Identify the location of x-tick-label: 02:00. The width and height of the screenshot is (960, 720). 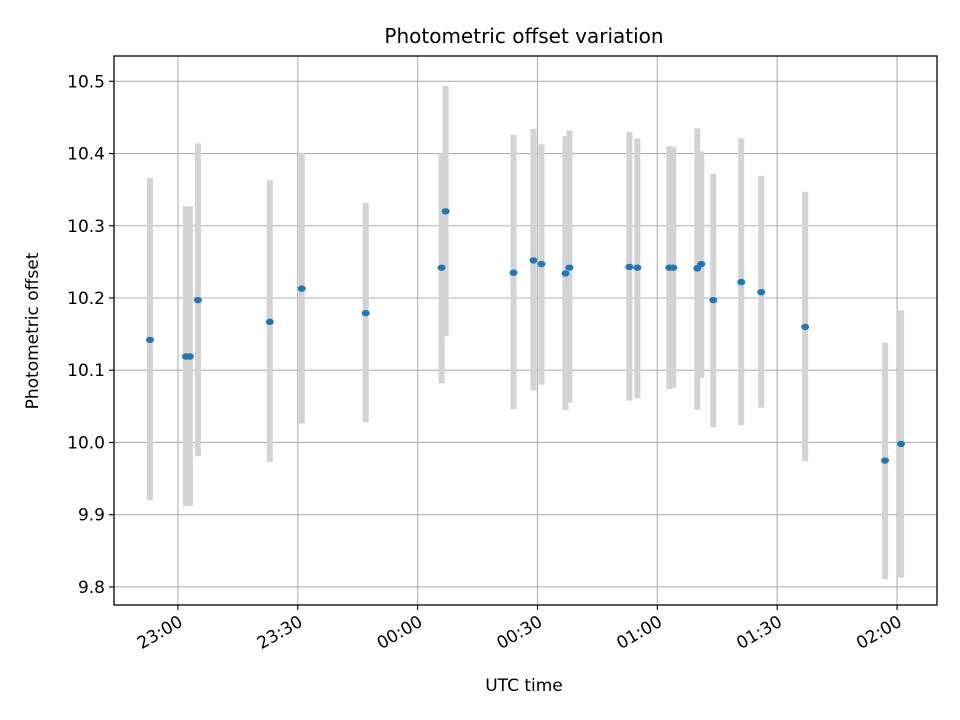
(879, 633).